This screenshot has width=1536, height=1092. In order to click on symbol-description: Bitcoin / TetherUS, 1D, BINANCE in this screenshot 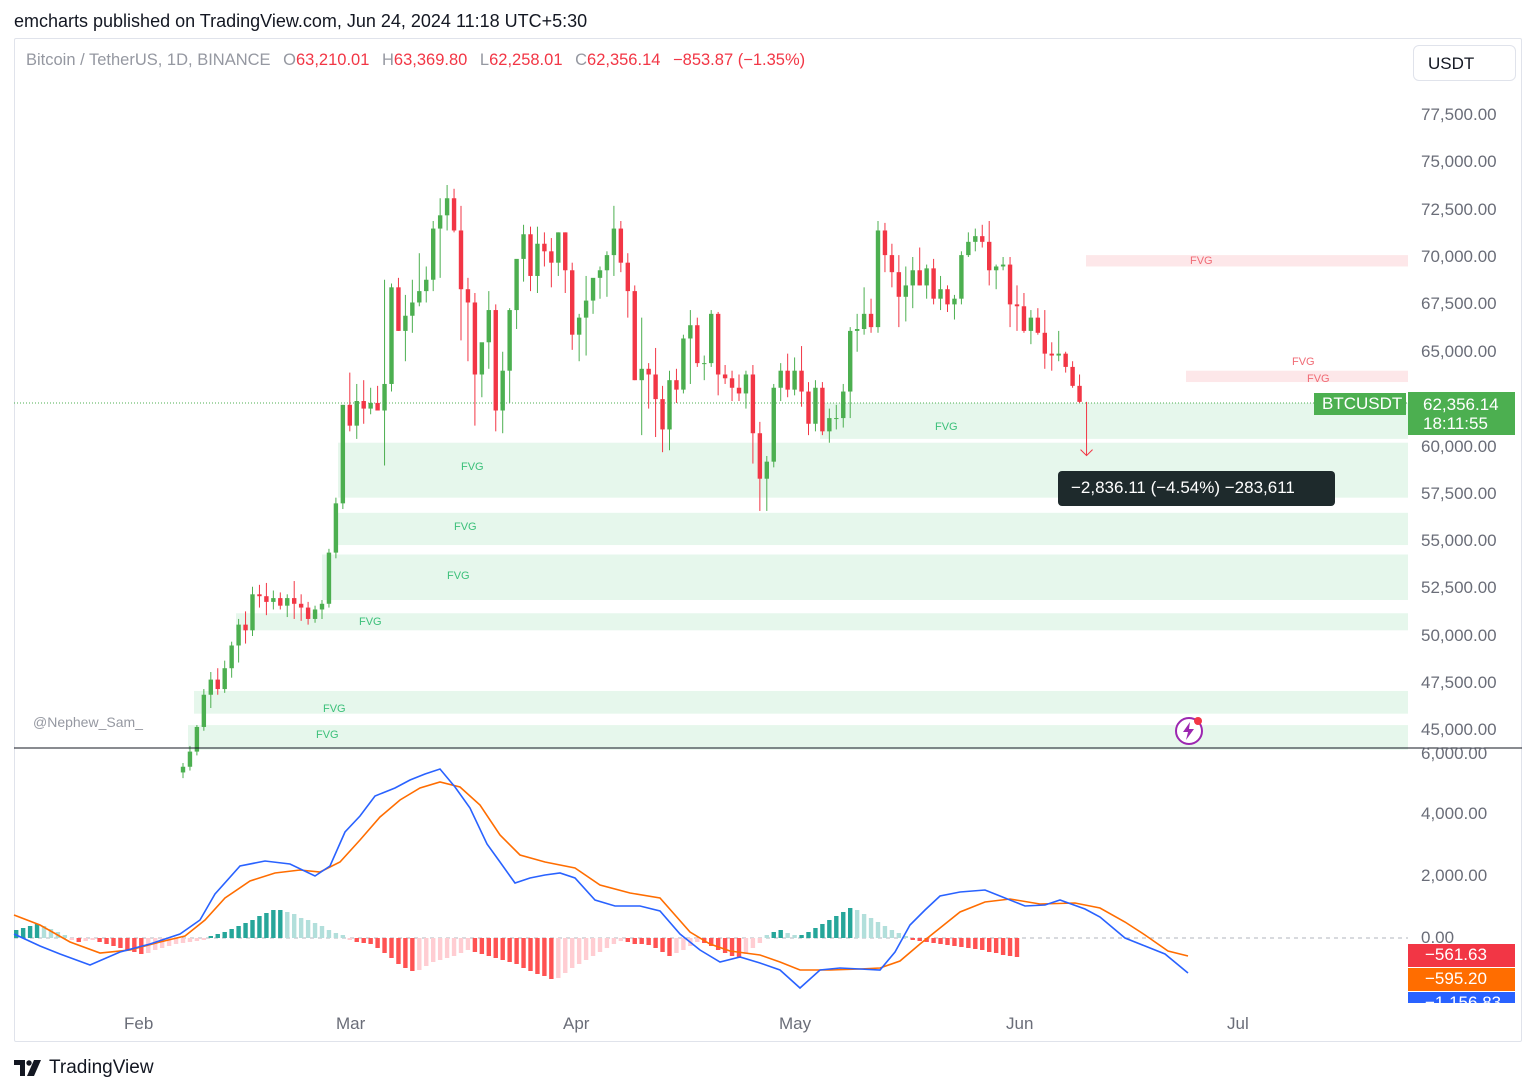, I will do `click(148, 60)`.